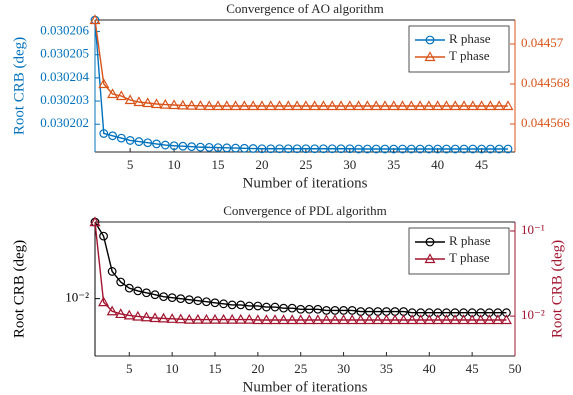  Describe the element at coordinates (218, 164) in the screenshot. I see `x-tick-label: 15` at that location.